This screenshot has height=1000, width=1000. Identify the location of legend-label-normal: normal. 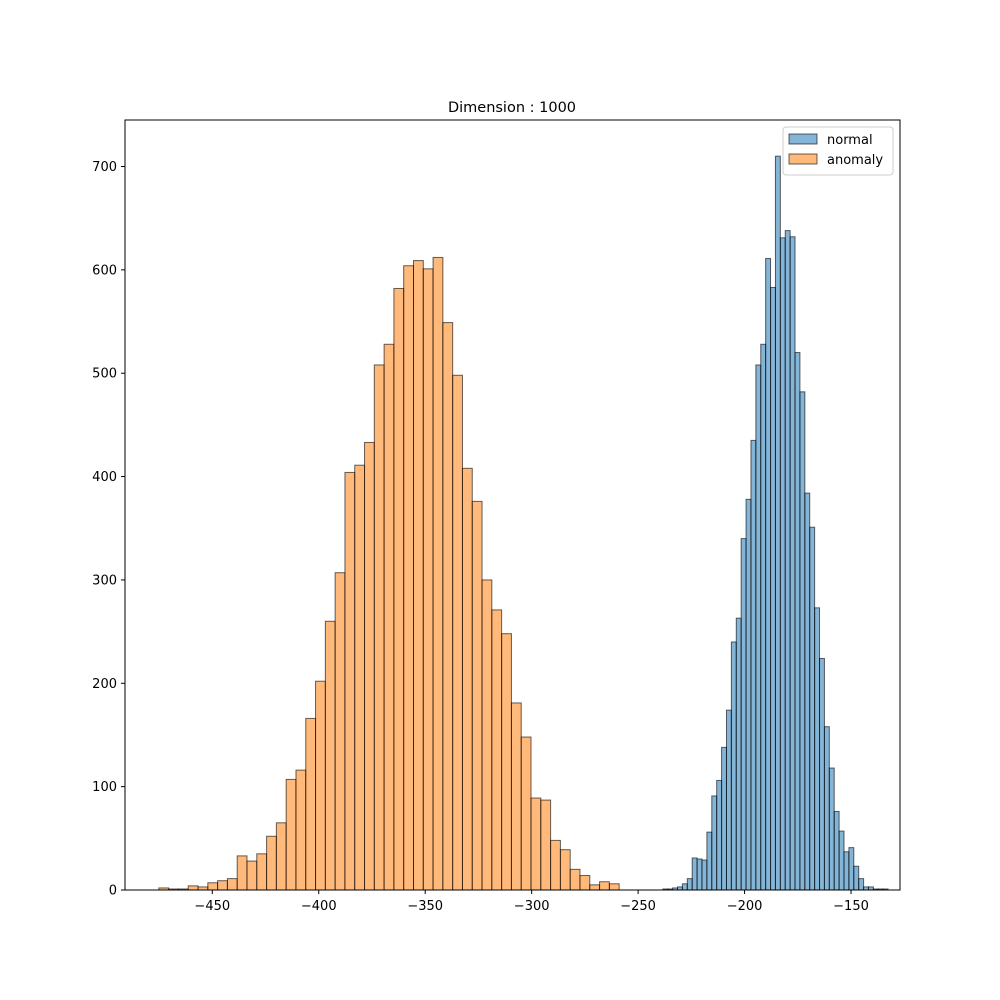
(850, 140).